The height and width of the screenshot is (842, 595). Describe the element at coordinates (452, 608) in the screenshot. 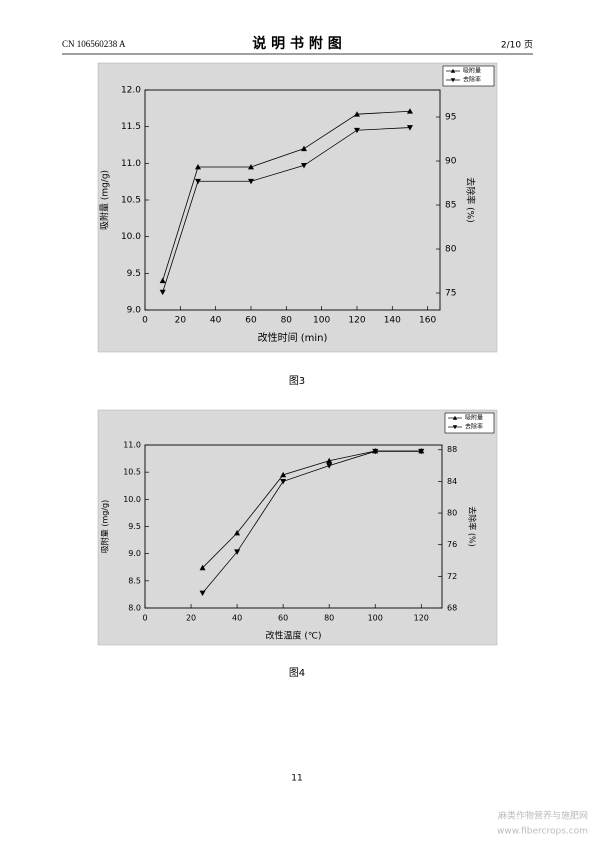

I see `y2-tick-label: 68` at that location.